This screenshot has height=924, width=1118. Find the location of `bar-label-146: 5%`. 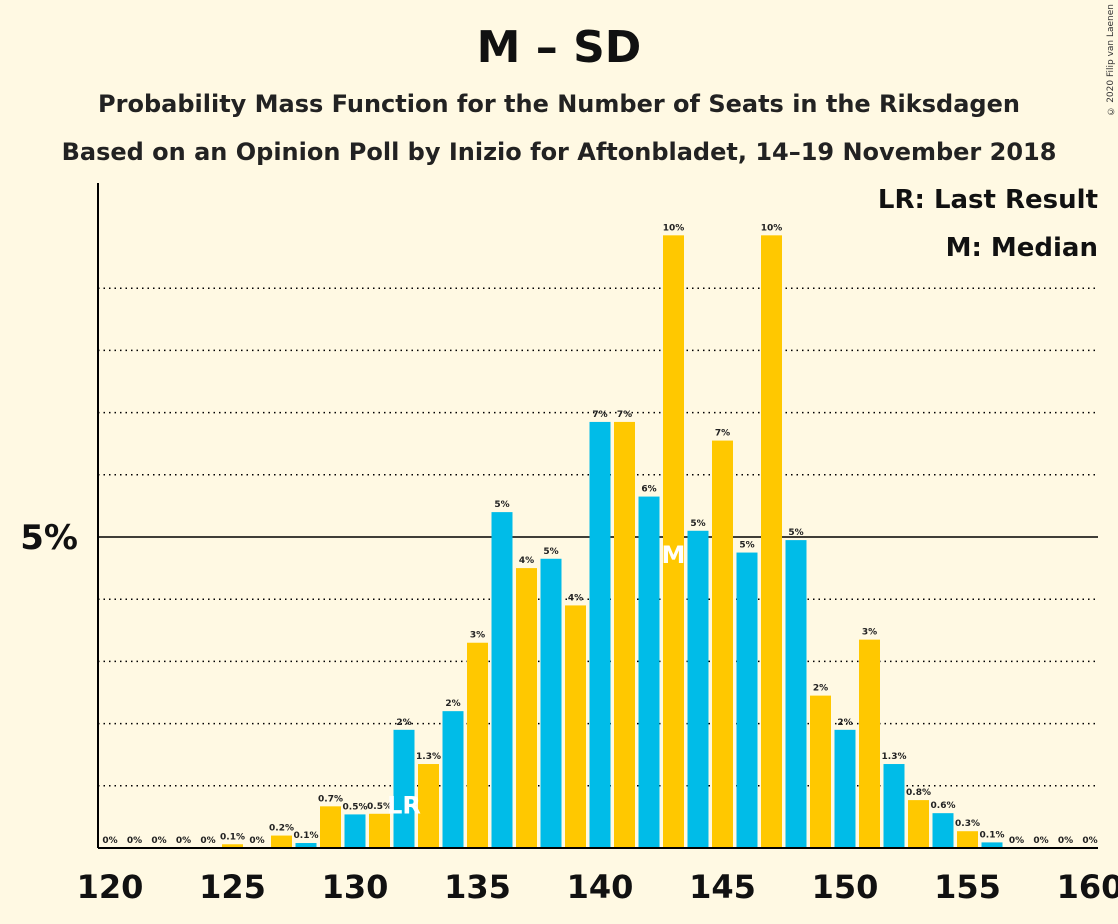

bar-label-146: 5% is located at coordinates (746, 546).